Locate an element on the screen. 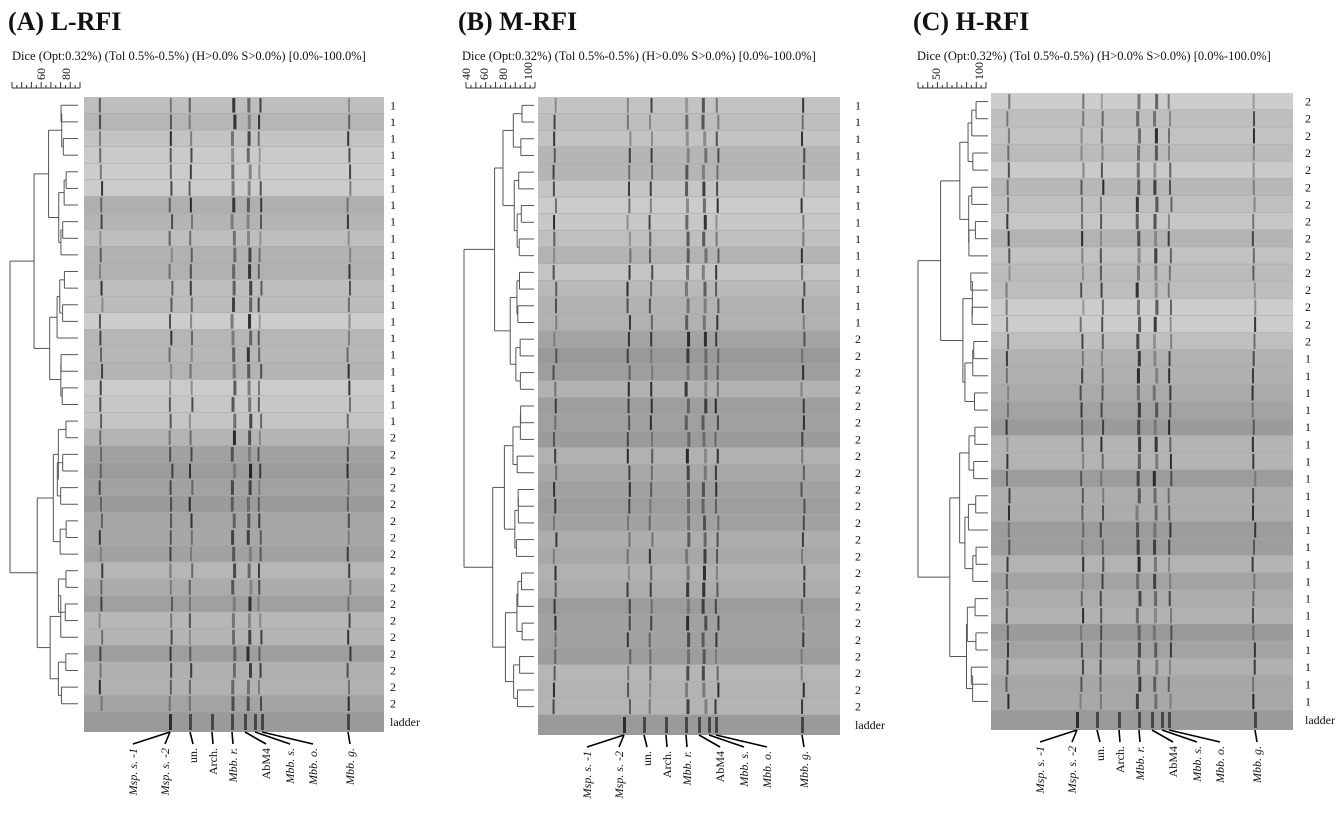 Image resolution: width=1339 pixels, height=819 pixels. scale-tick-label: 100 is located at coordinates (528, 71).